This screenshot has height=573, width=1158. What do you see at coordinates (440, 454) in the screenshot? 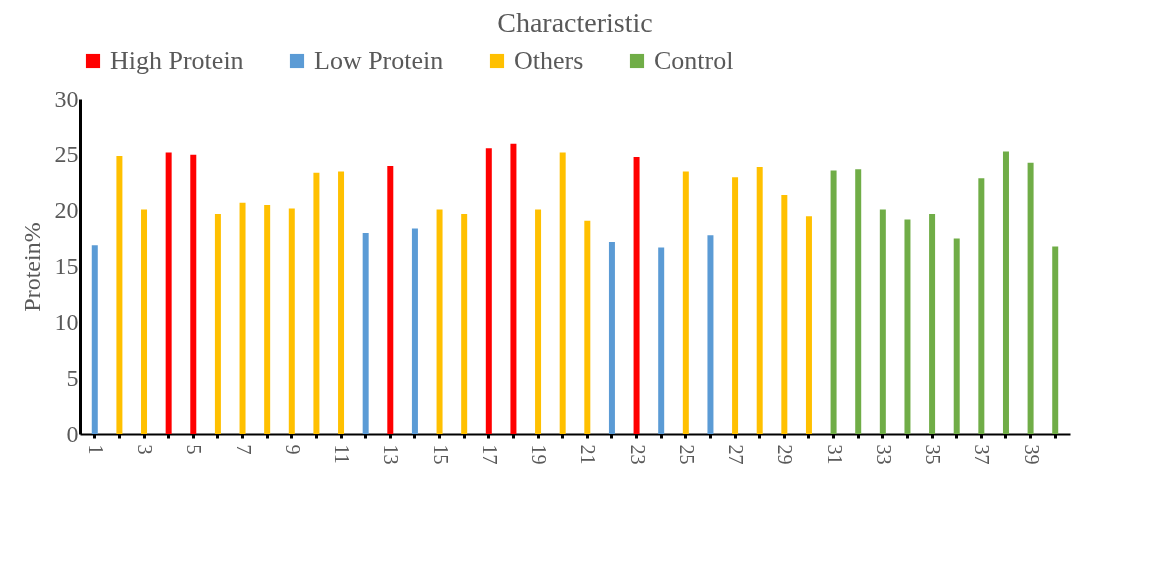
I see `x-tick-label: 15` at bounding box center [440, 454].